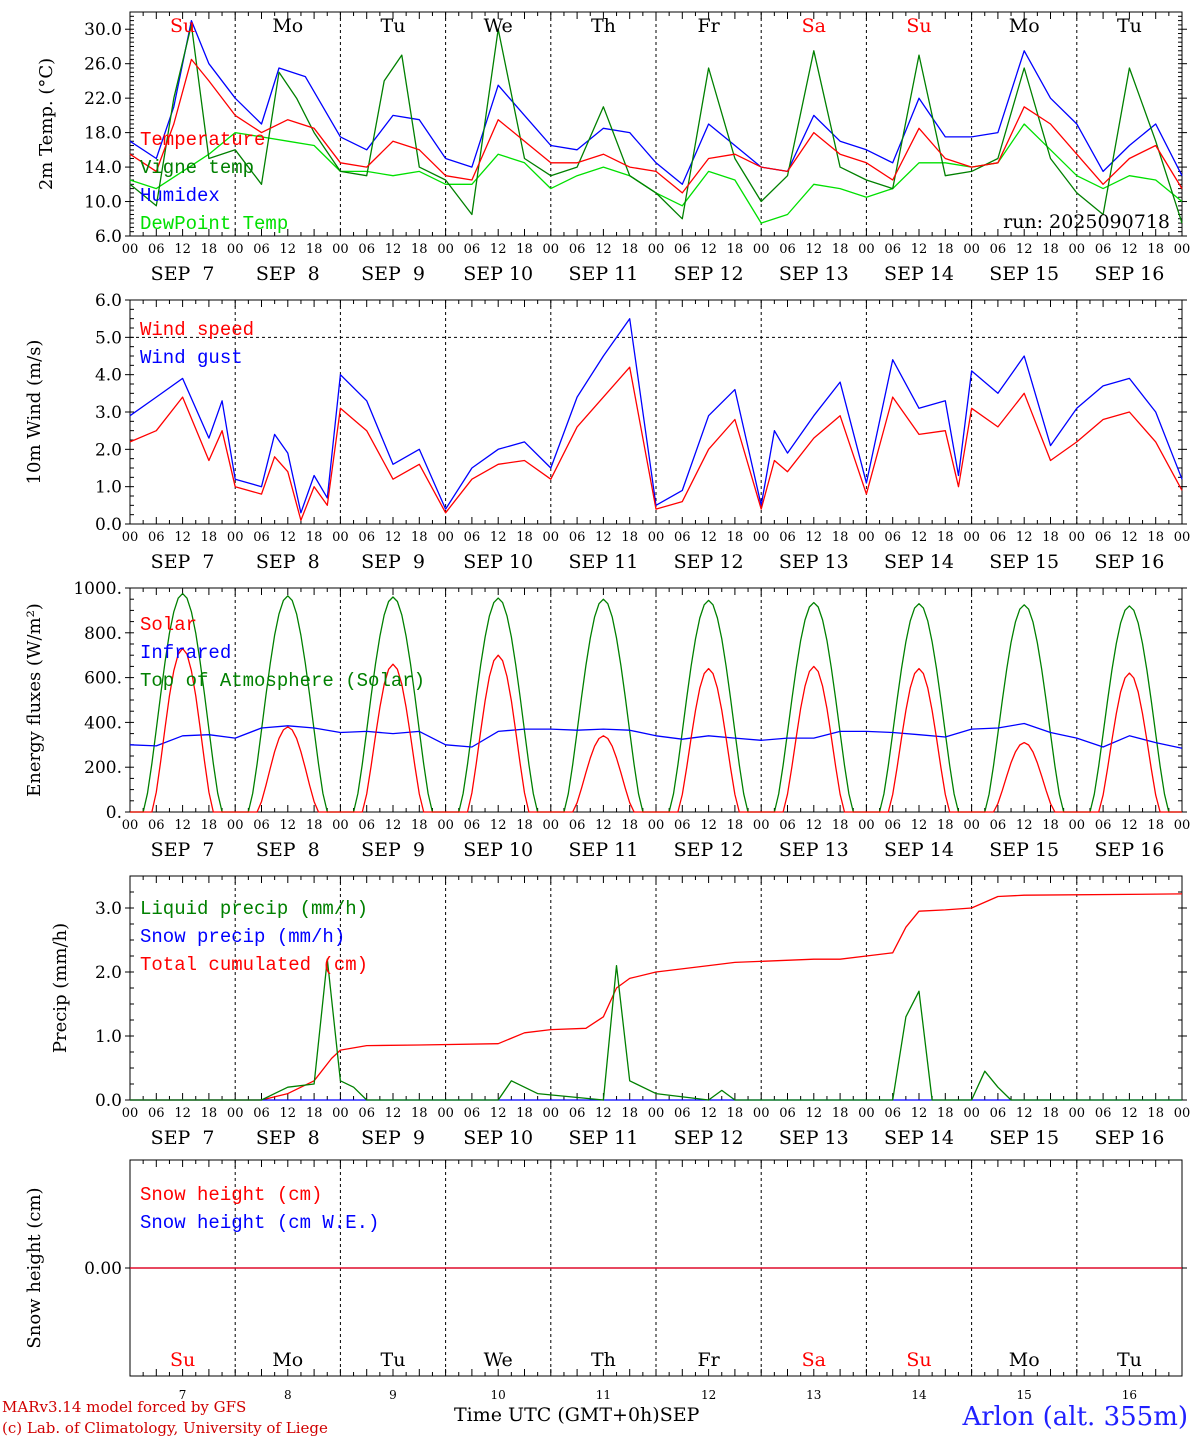 Image resolution: width=1194 pixels, height=1440 pixels. What do you see at coordinates (1024, 1395) in the screenshot?
I see `day-number: 15` at bounding box center [1024, 1395].